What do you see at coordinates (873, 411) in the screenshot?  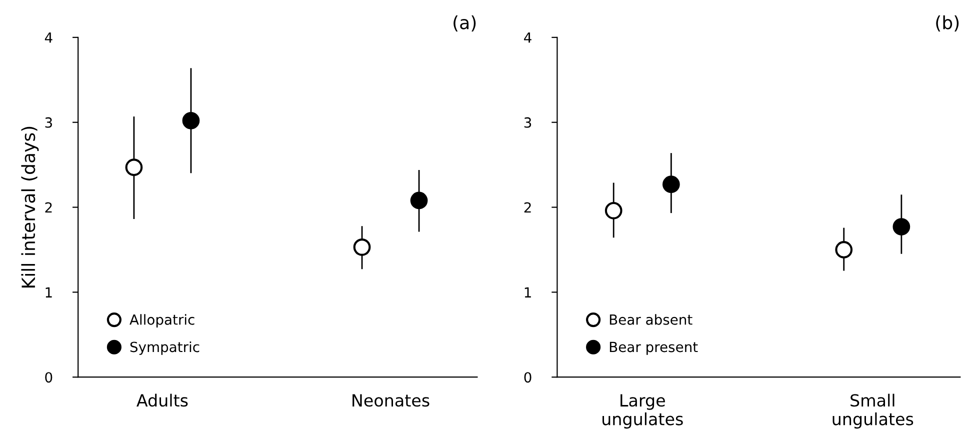 I see `x-tick-label: Small ungulates` at bounding box center [873, 411].